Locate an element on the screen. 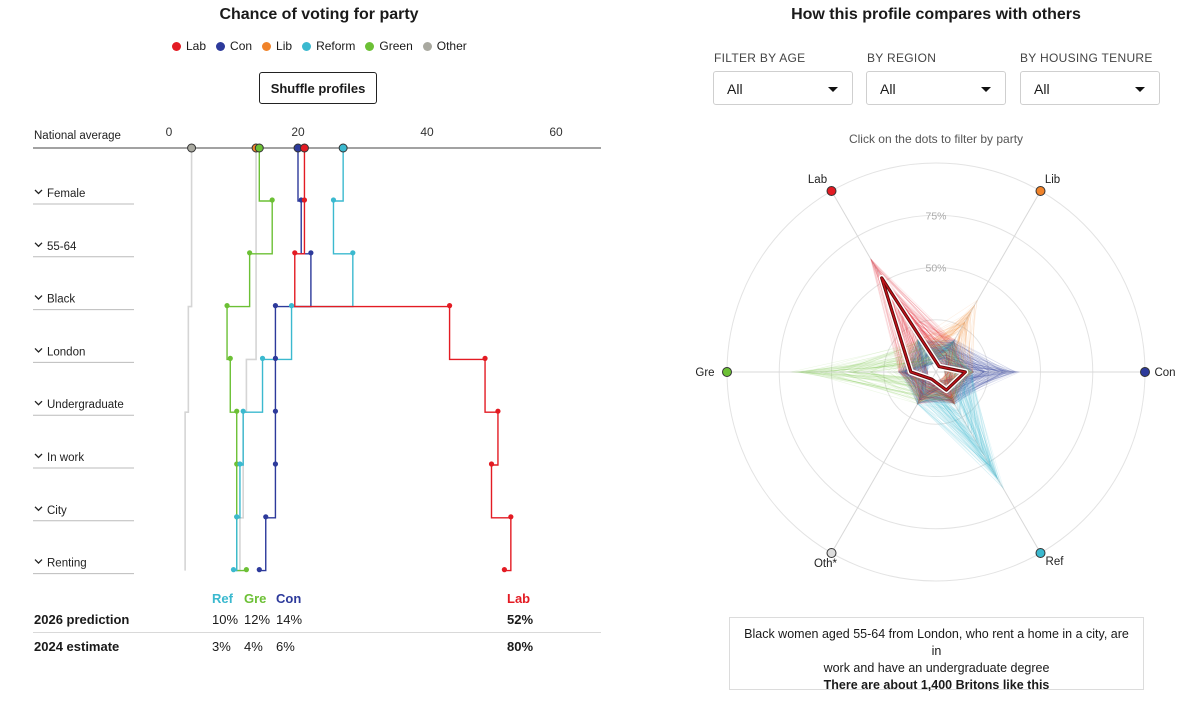  shuffle-profiles-button: Shuffle profiles is located at coordinates (318, 88).